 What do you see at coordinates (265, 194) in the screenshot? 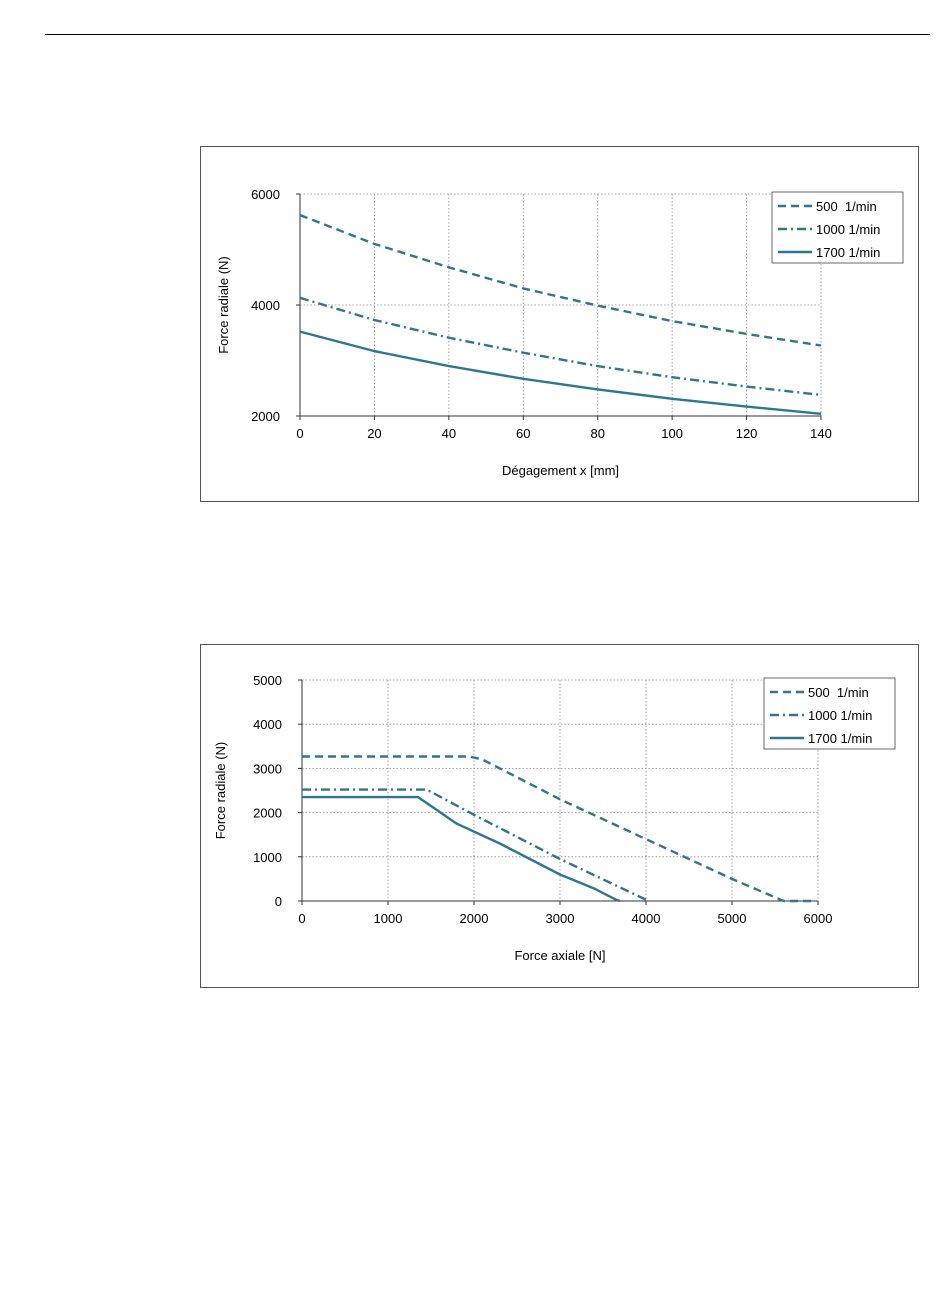
I see `y-tick-label: 6000` at bounding box center [265, 194].